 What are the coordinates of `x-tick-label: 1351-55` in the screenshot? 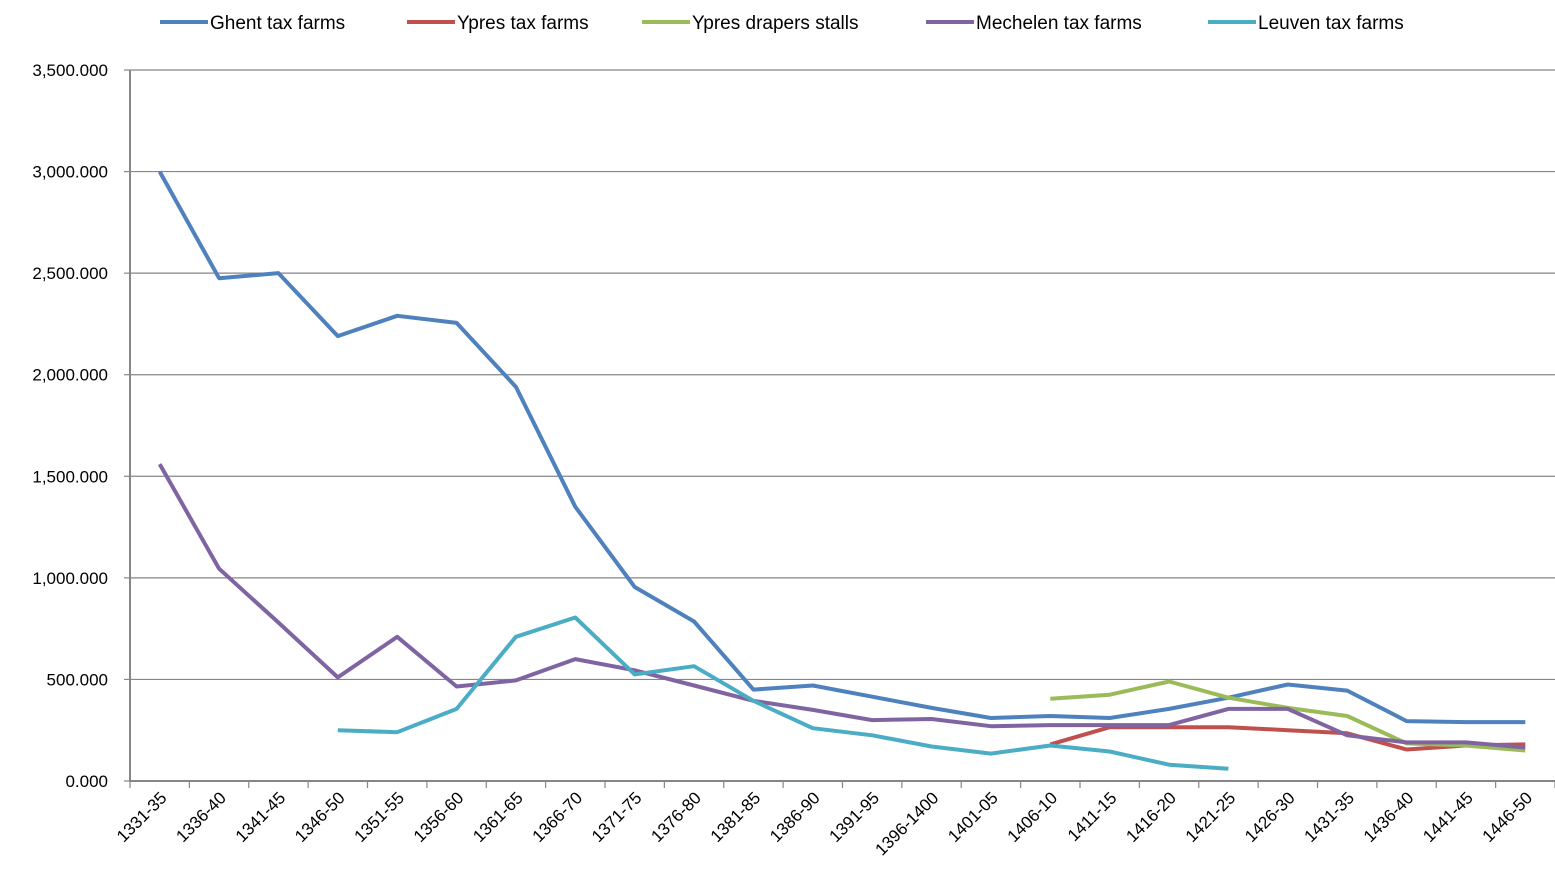 It's located at (379, 817).